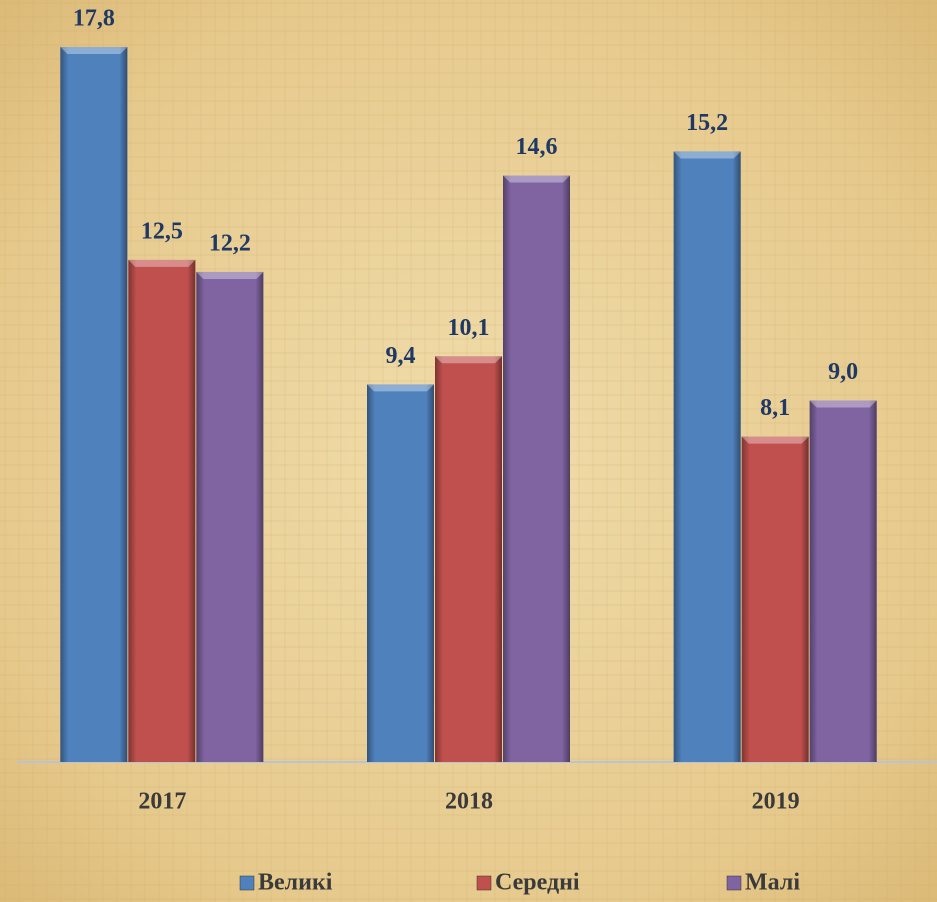 Image resolution: width=937 pixels, height=902 pixels. What do you see at coordinates (94, 19) in the screenshot?
I see `data-label: 17,8` at bounding box center [94, 19].